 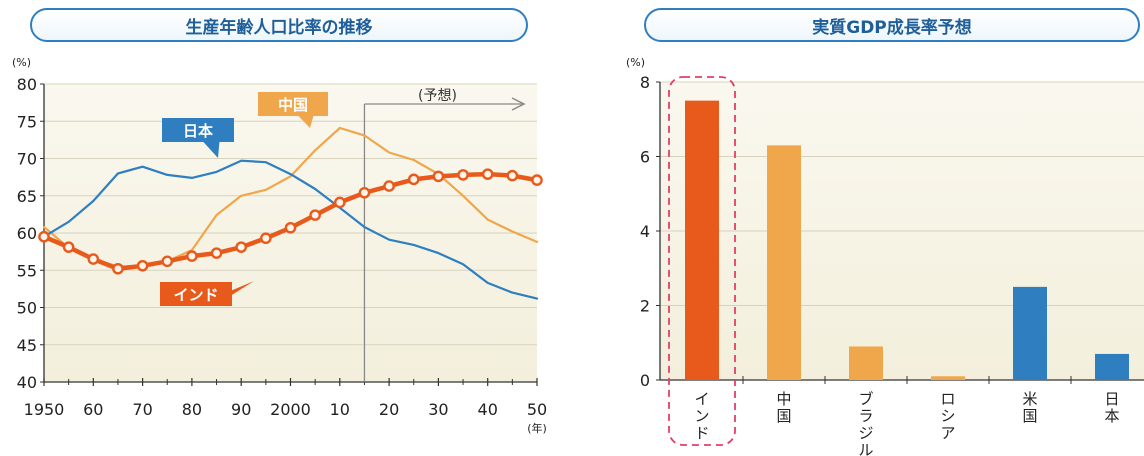 What do you see at coordinates (537, 428) in the screenshot?
I see `x-unit-label: (年)` at bounding box center [537, 428].